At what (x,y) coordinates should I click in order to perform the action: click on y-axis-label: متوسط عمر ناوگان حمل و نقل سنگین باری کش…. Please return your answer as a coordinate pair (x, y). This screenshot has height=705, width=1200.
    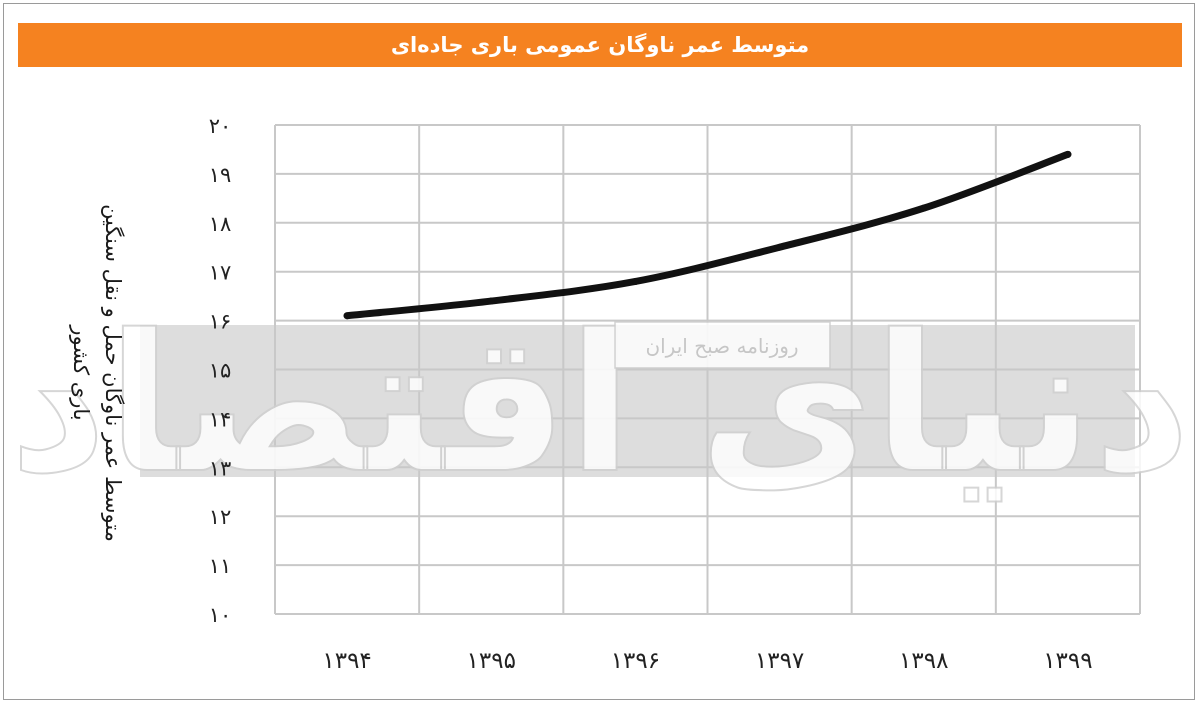
    Looking at the image, I should click on (97, 373).